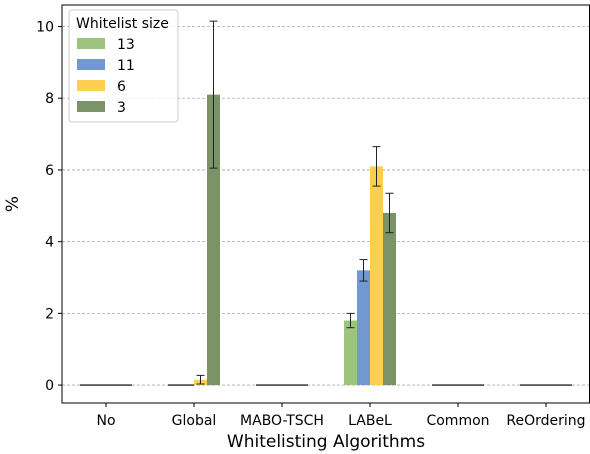 This screenshot has height=454, width=590. What do you see at coordinates (49, 207) in the screenshot?
I see `y-axis-ticks: 0 2 4 6 8 10` at bounding box center [49, 207].